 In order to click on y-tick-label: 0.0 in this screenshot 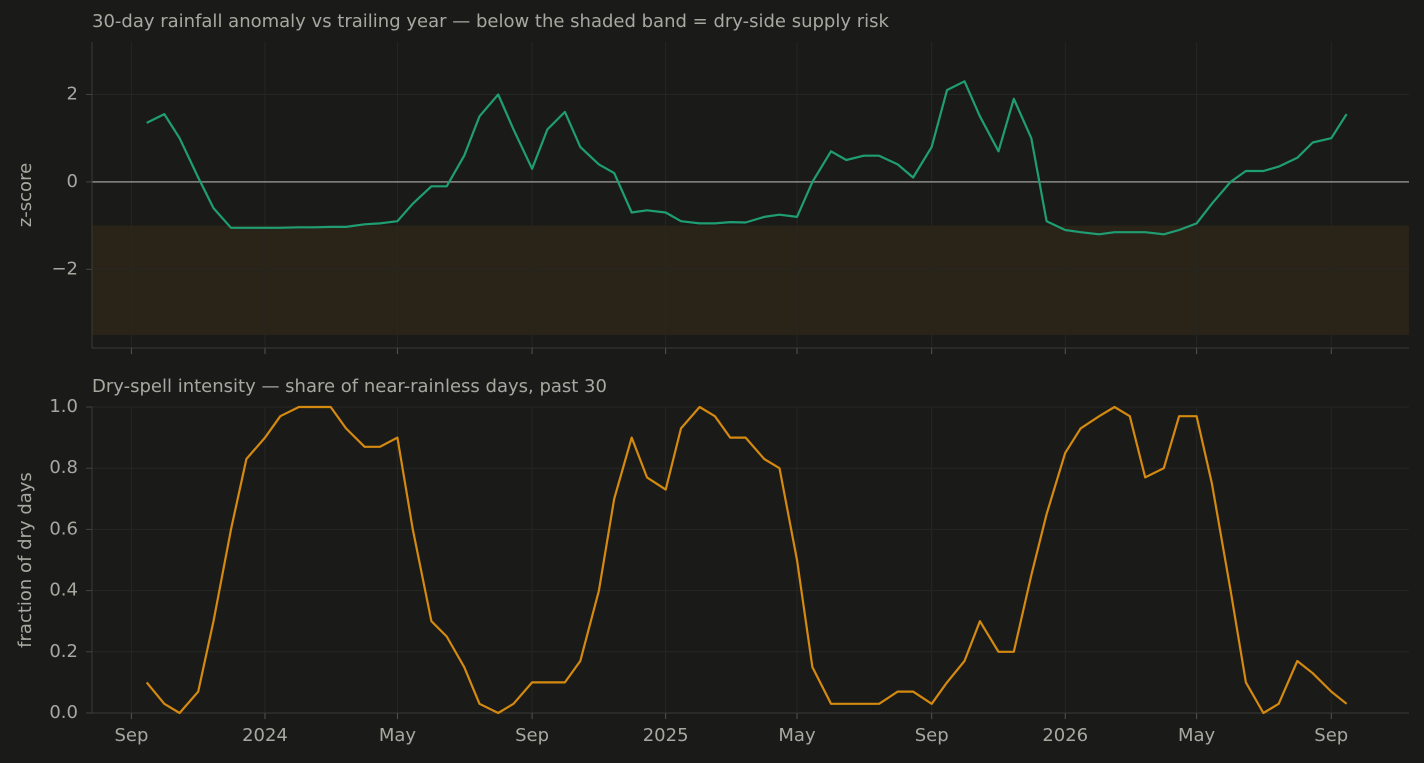, I will do `click(63, 712)`.